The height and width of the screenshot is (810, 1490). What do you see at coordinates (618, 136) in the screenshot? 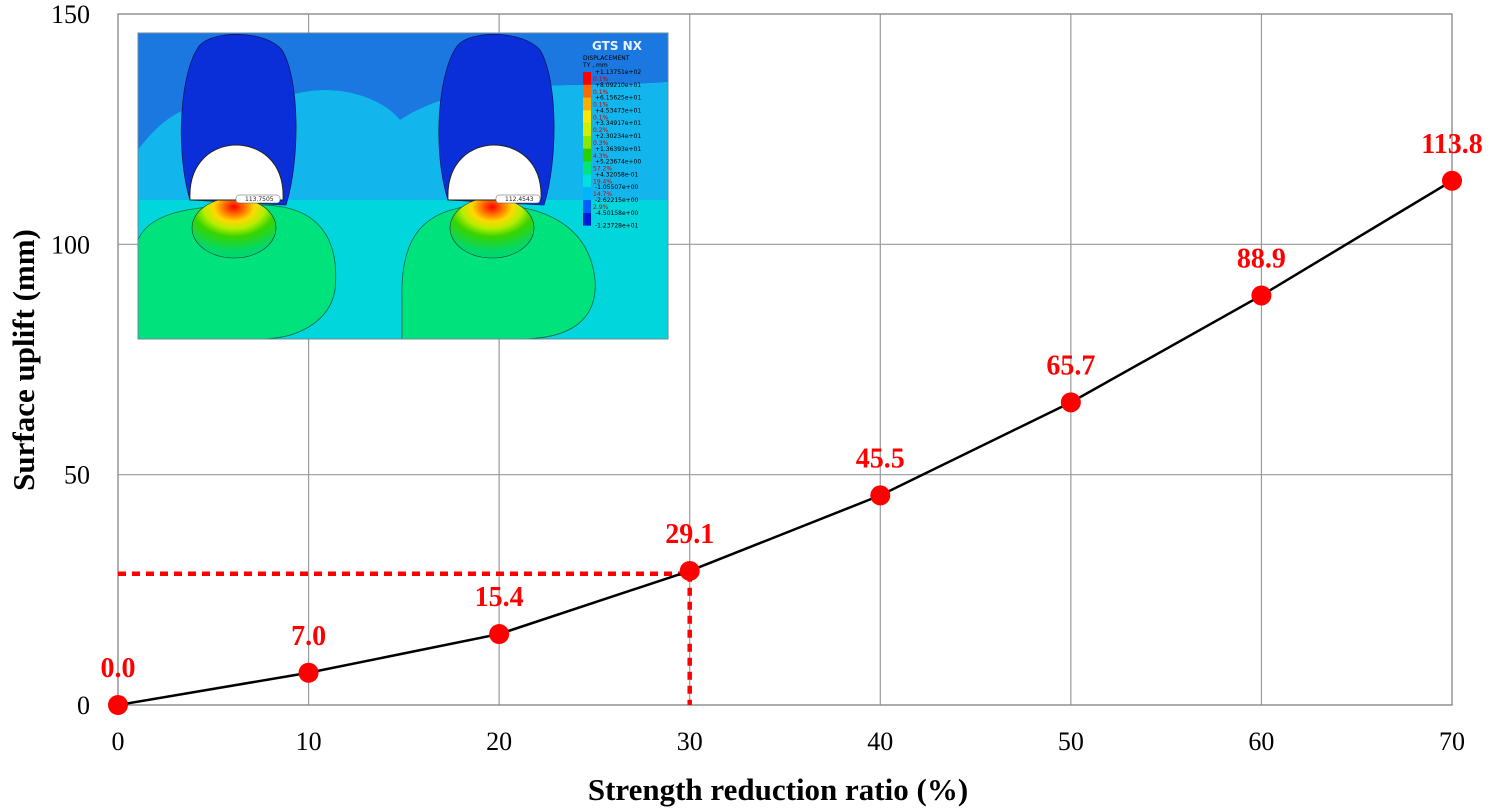
I see `legend-value: +2.30234e+01` at bounding box center [618, 136].